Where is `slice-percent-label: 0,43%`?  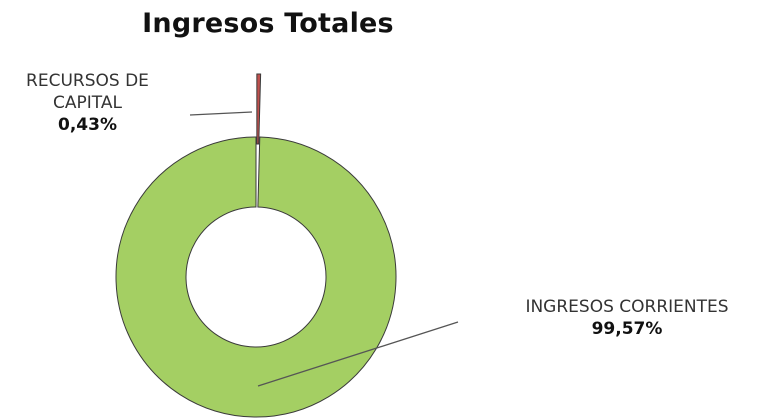 slice-percent-label: 0,43% is located at coordinates (87, 125).